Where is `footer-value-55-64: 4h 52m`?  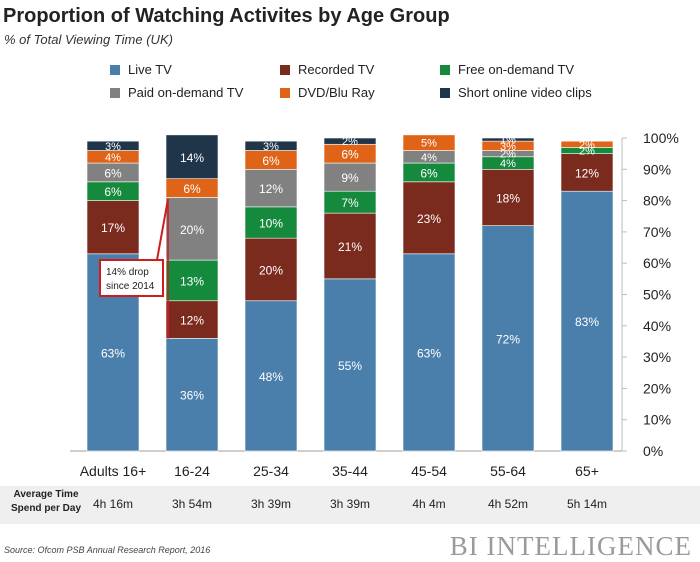 footer-value-55-64: 4h 52m is located at coordinates (508, 504).